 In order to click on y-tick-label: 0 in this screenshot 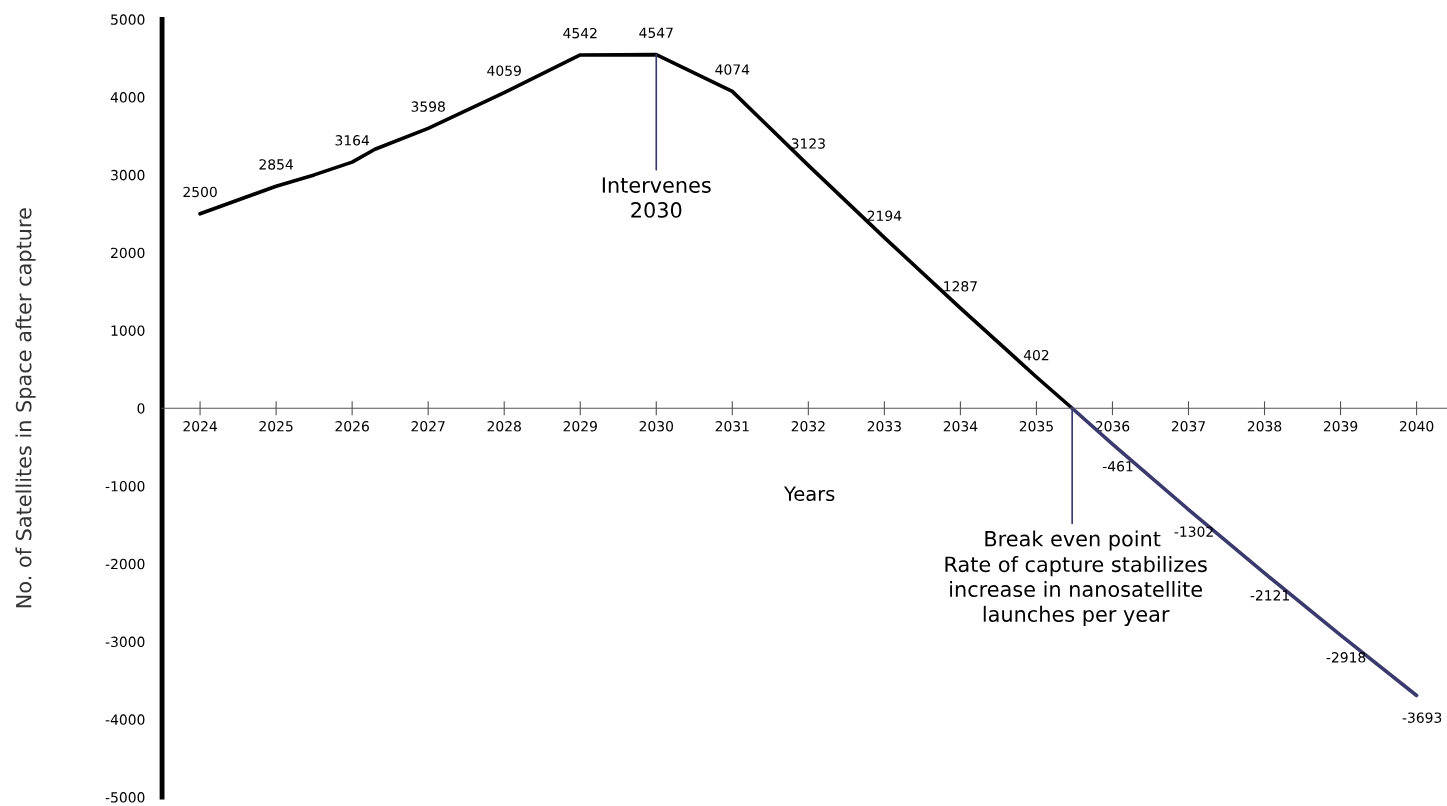, I will do `click(141, 408)`.